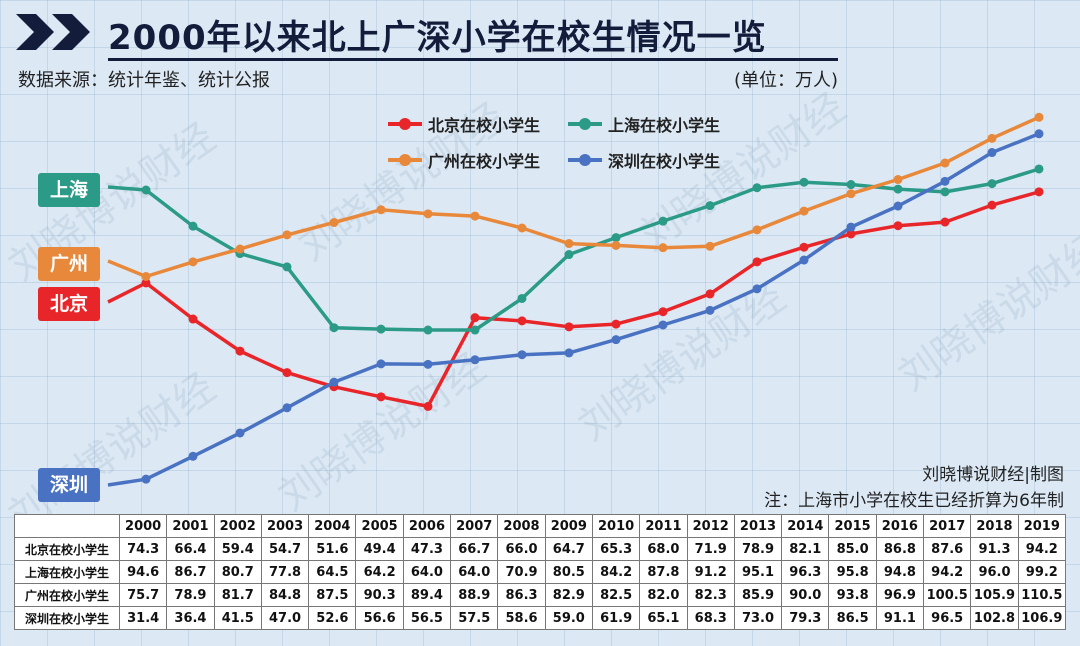 This screenshot has width=1080, height=646. What do you see at coordinates (900, 526) in the screenshot?
I see `table-header-year: 2016` at bounding box center [900, 526].